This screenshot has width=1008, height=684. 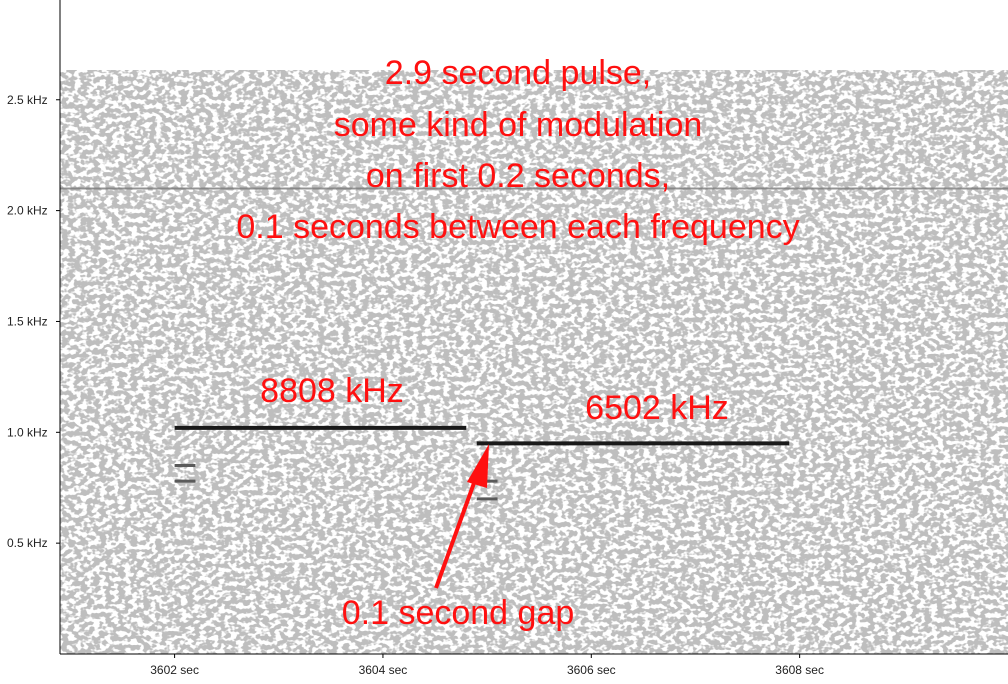 I want to click on x-tick-label: 3608 sec, so click(x=799, y=670).